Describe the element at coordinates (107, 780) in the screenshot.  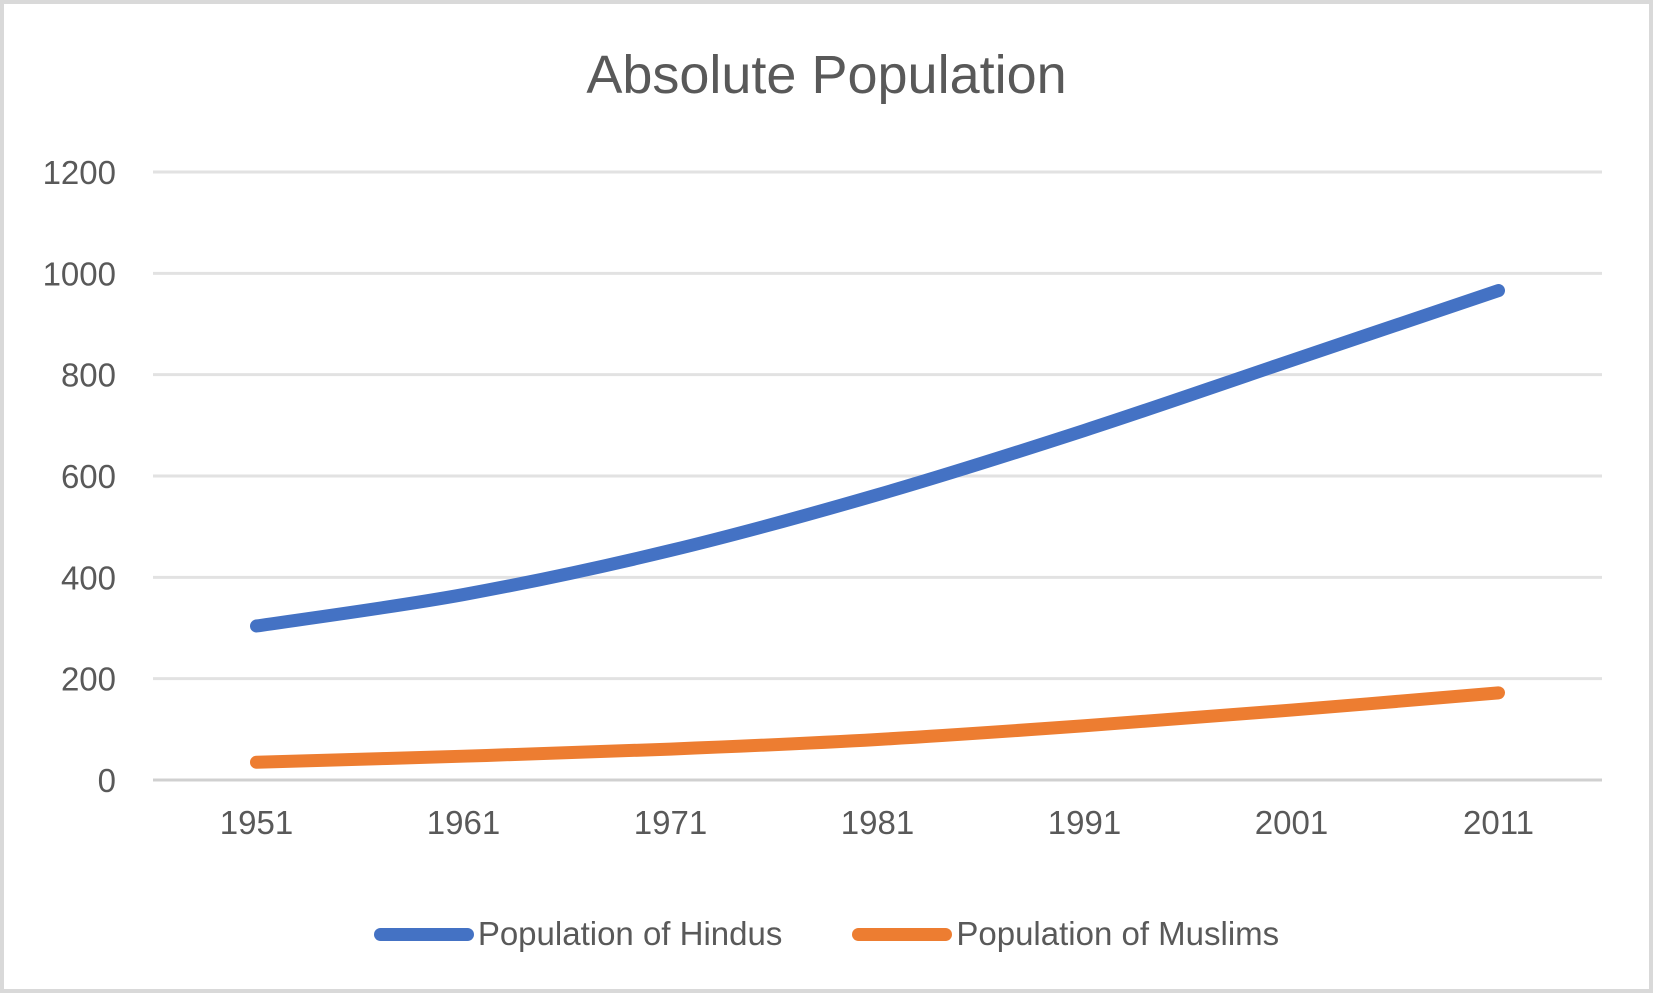
I see `y-tick-label-0: 0` at that location.